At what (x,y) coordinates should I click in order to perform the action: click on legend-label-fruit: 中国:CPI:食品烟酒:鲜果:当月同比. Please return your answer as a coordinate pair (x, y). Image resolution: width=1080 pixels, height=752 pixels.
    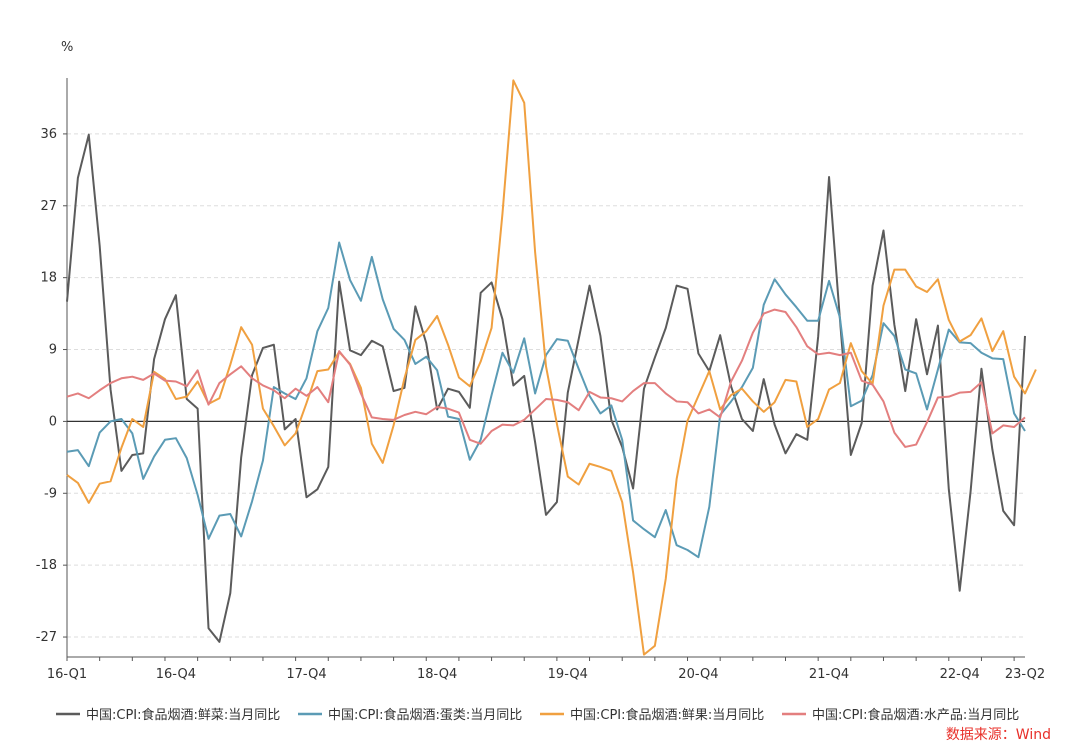
    Looking at the image, I should click on (667, 715).